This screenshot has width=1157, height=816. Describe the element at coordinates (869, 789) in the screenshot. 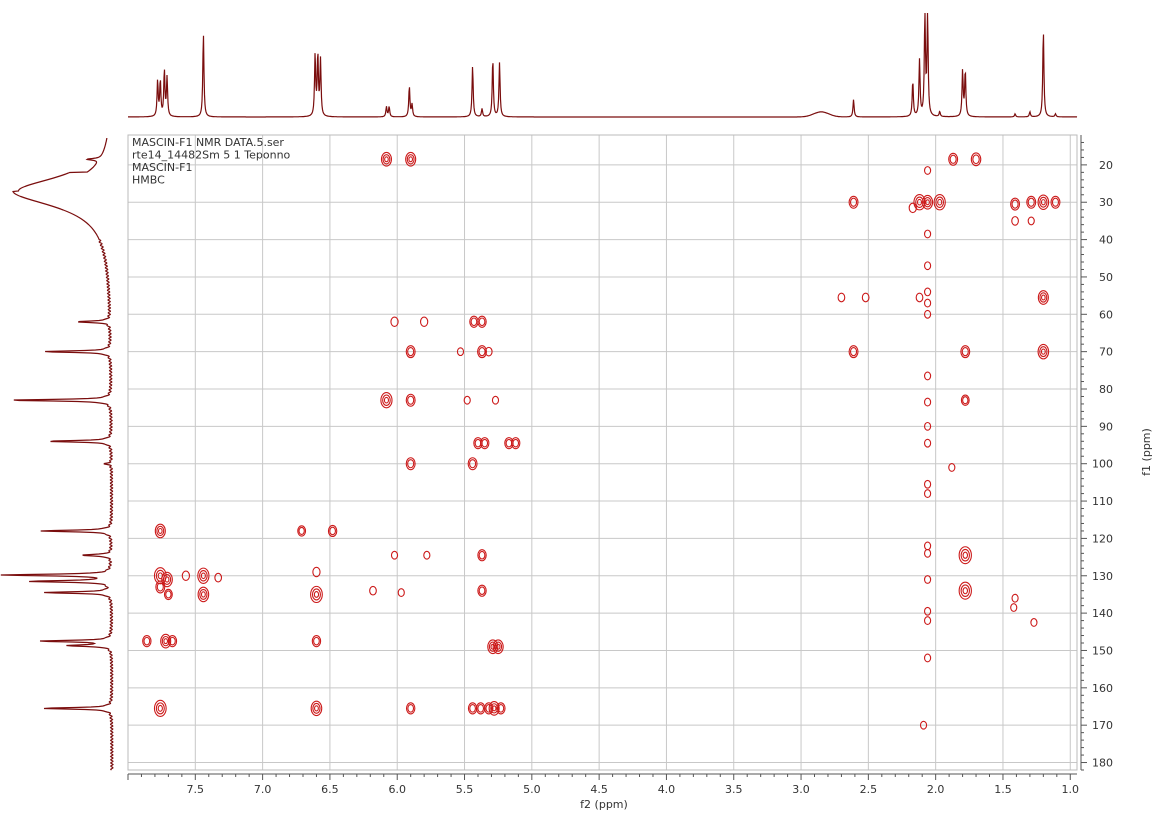

I see `x-tick-label: 2.5` at that location.